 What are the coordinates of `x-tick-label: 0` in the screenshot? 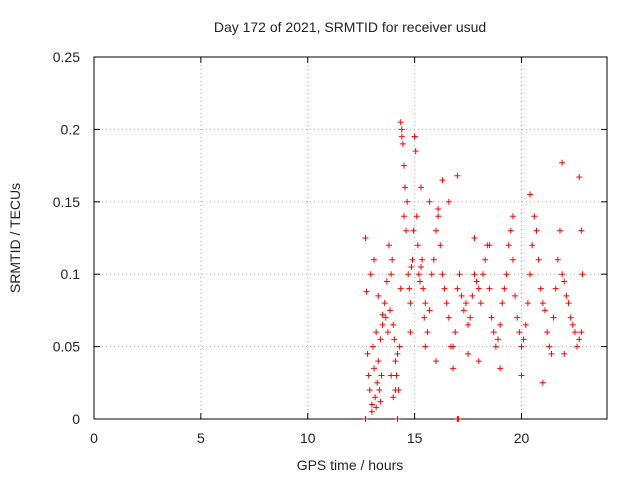 It's located at (94, 438).